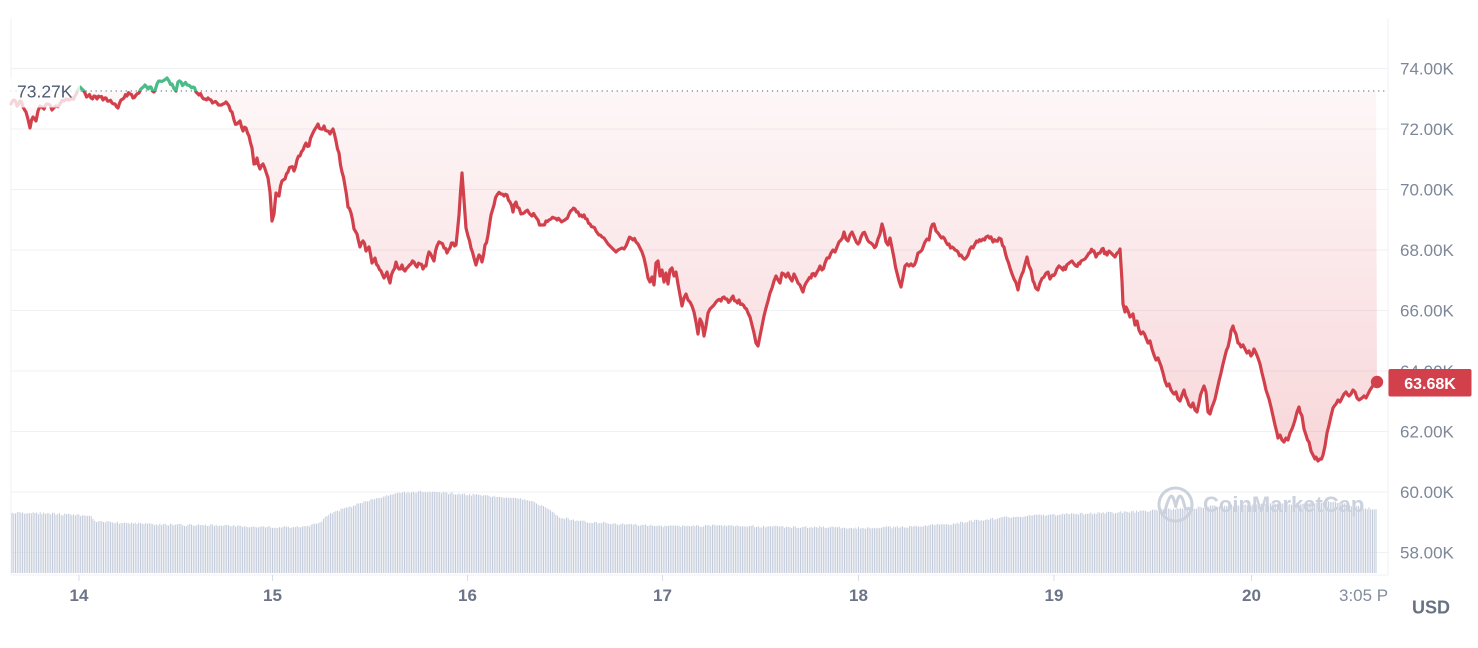  Describe the element at coordinates (1427, 129) in the screenshot. I see `svg-text: 72.00K` at that location.